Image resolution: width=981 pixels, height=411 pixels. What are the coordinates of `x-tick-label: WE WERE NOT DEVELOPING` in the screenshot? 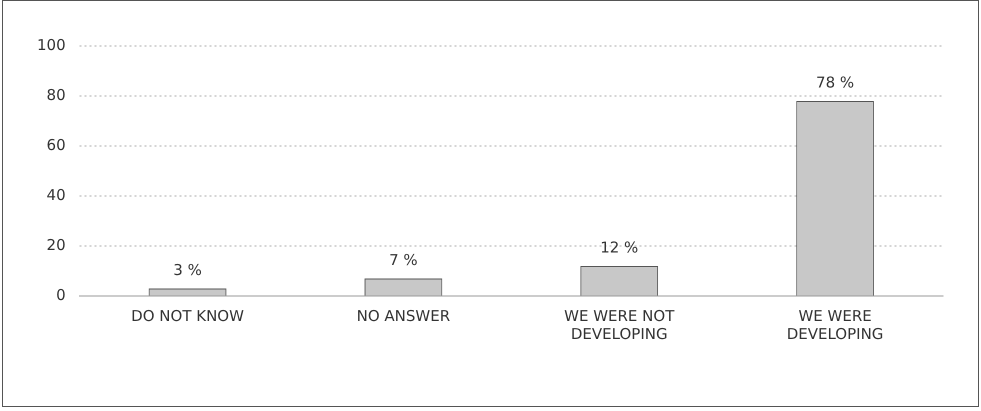 It's located at (620, 324).